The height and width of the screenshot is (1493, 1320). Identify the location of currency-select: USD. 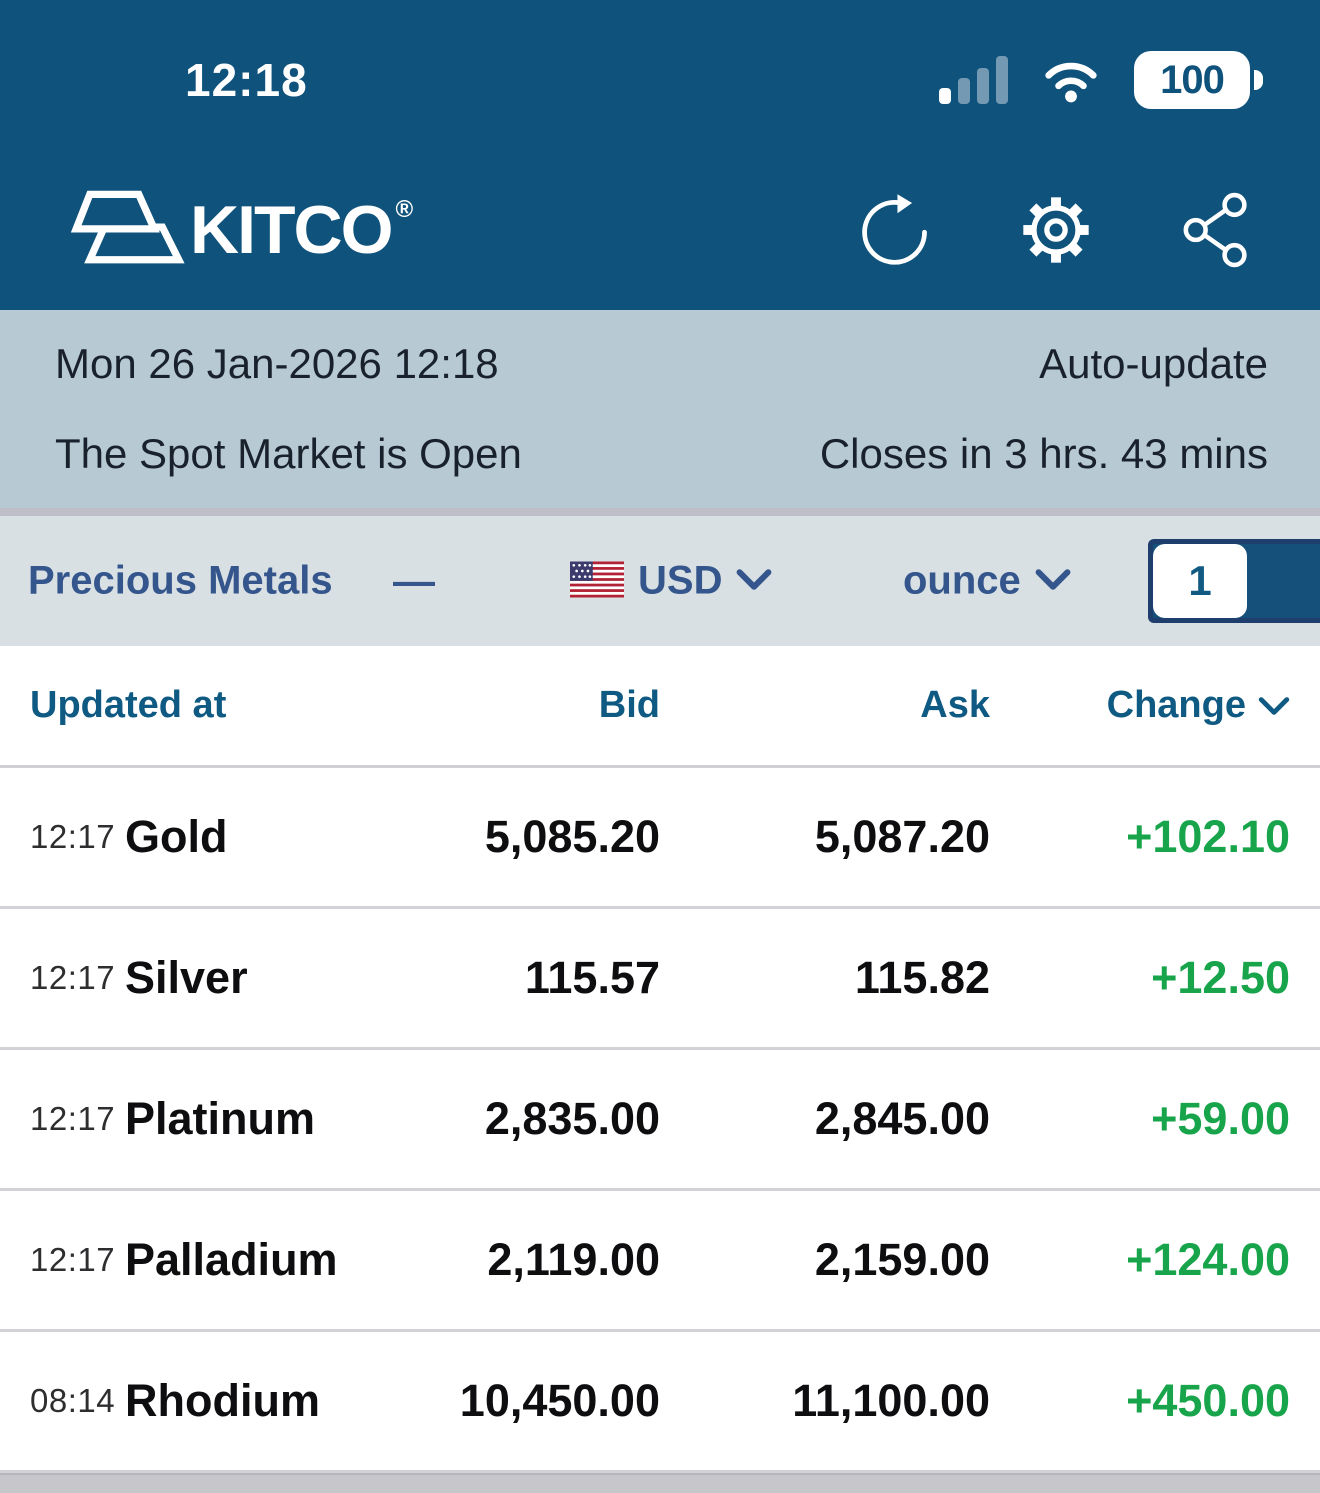
(671, 581).